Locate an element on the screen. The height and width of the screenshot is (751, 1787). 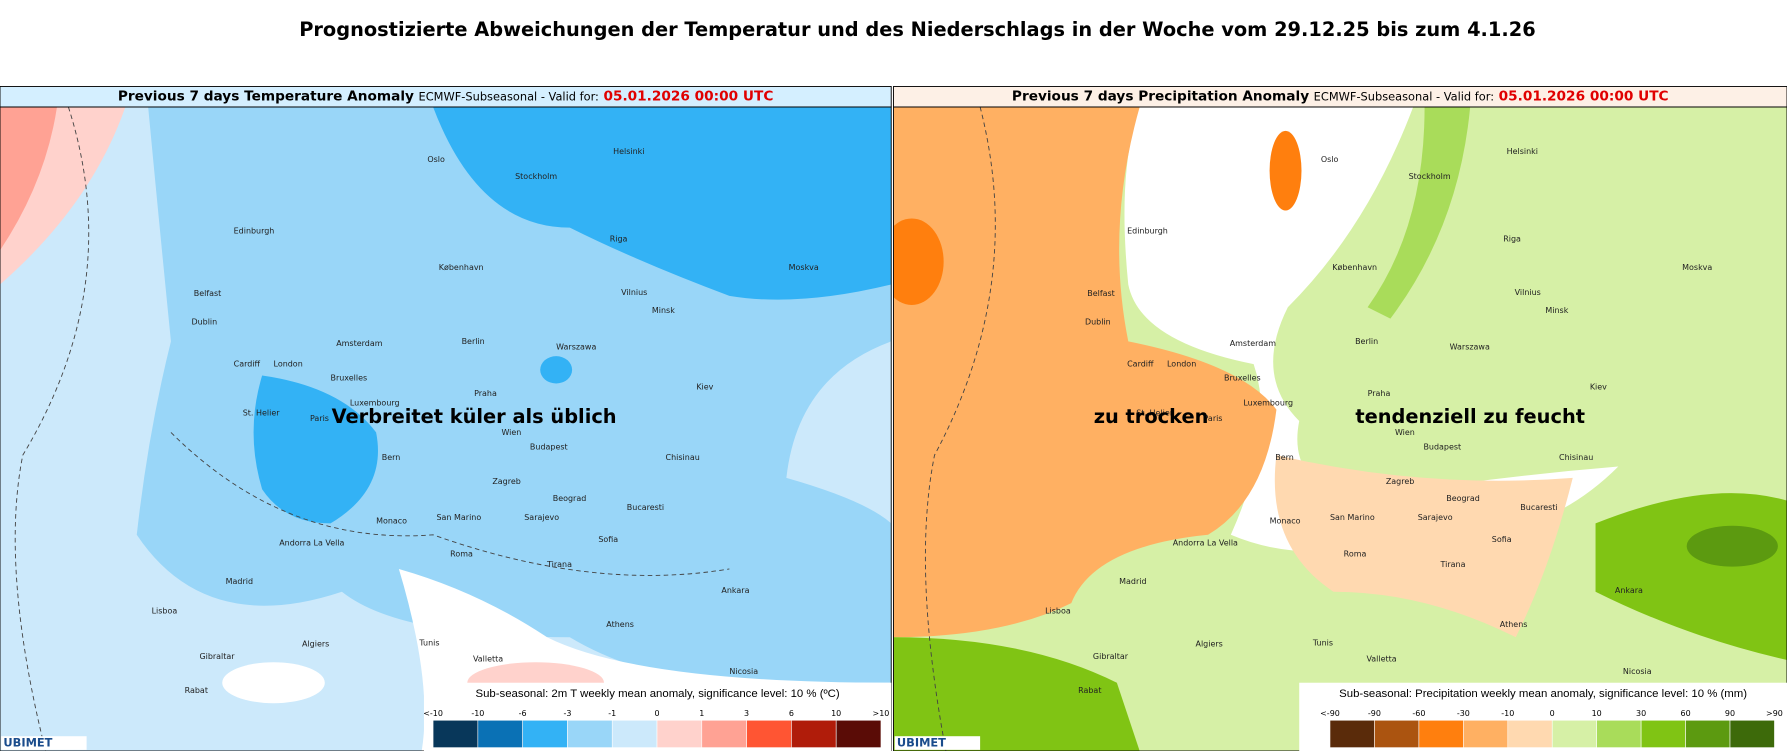
legend-label: >10 is located at coordinates (881, 713).